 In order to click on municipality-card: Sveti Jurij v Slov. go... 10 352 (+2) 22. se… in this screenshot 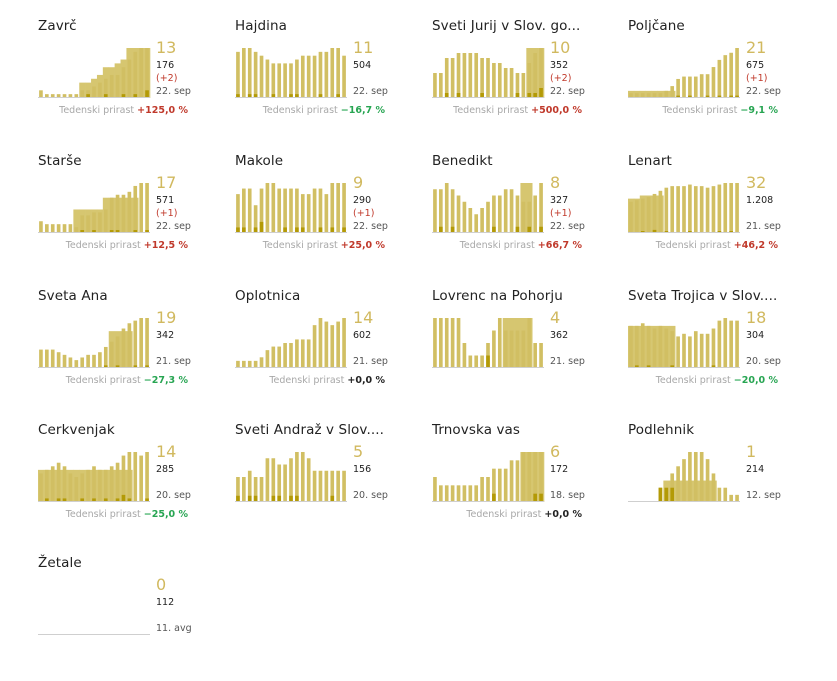, I will do `click(527, 81)`.